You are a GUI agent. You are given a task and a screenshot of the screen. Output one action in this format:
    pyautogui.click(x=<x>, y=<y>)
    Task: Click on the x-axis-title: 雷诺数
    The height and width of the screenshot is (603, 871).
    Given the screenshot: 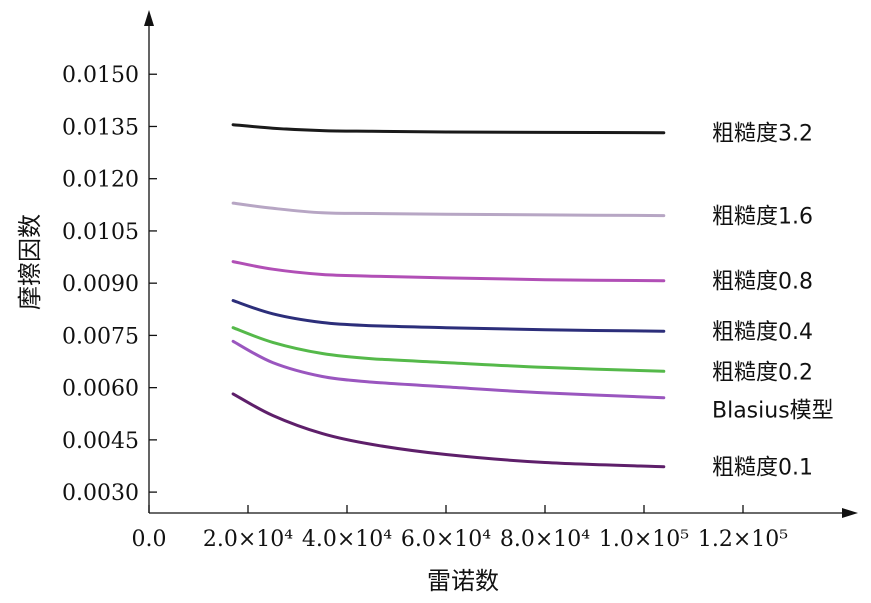 What is the action you would take?
    pyautogui.click(x=463, y=581)
    